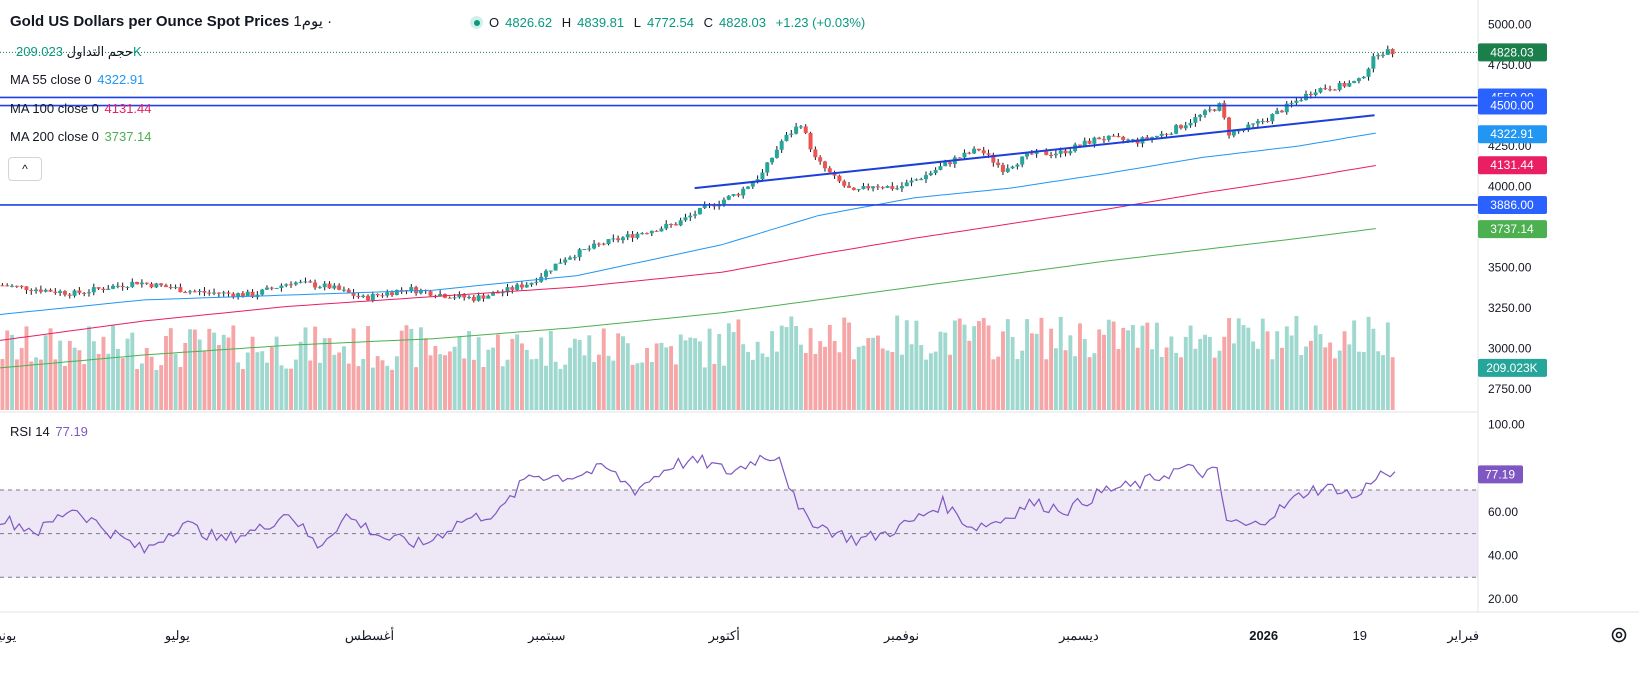 Image resolution: width=1639 pixels, height=679 pixels. What do you see at coordinates (313, 21) in the screenshot?
I see `interval-label: يوم1 ·` at bounding box center [313, 21].